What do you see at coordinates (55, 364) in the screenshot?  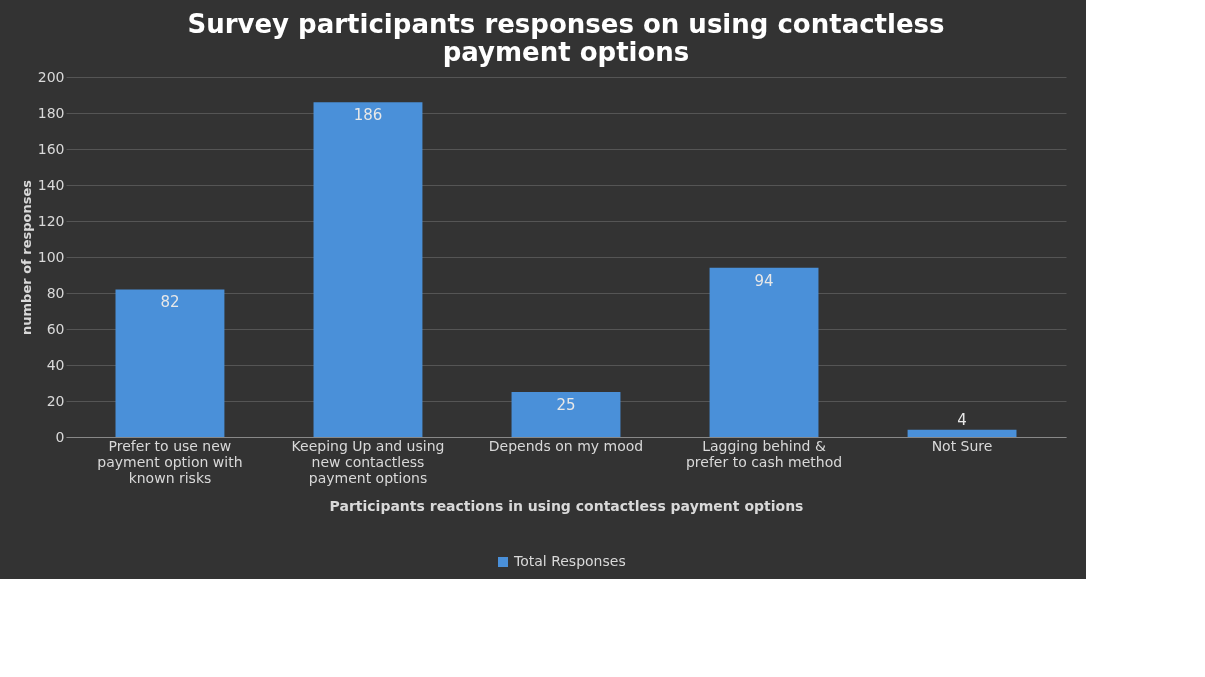 I see `y-tick-label: 40` at bounding box center [55, 364].